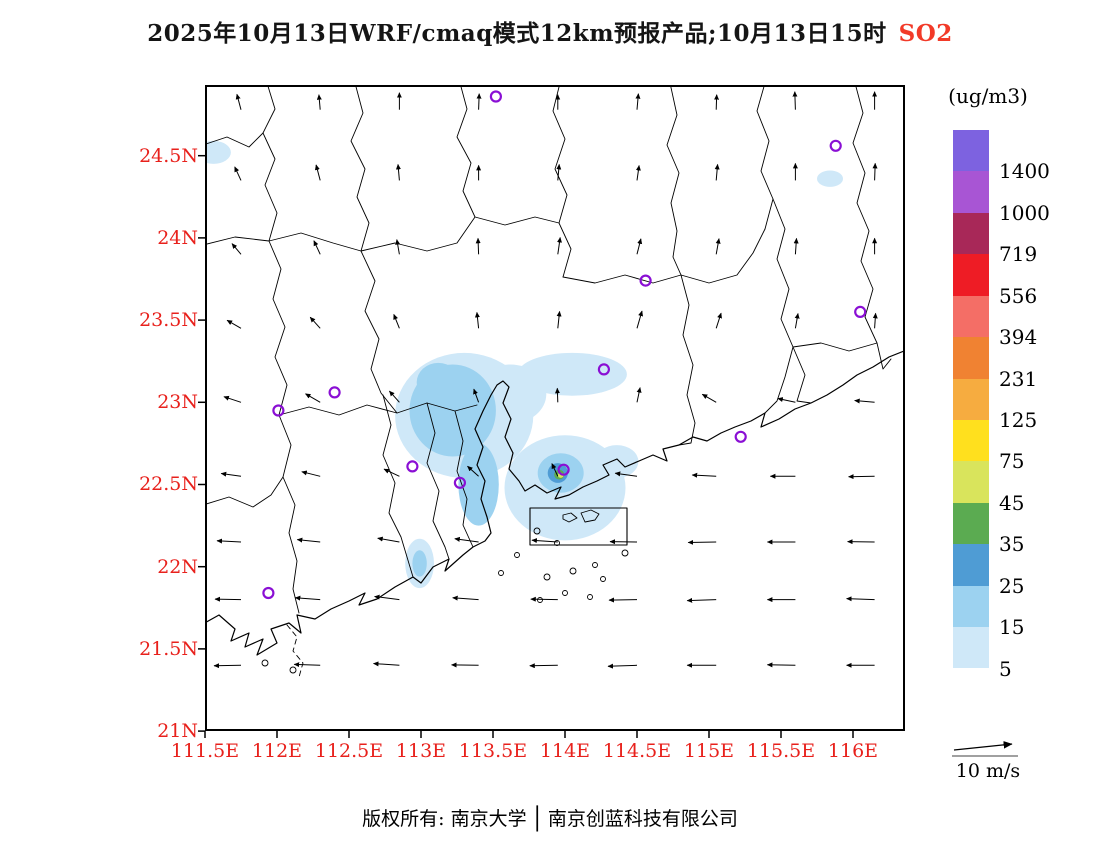  What do you see at coordinates (1012, 627) in the screenshot?
I see `colorbar-tick-label: 15` at bounding box center [1012, 627].